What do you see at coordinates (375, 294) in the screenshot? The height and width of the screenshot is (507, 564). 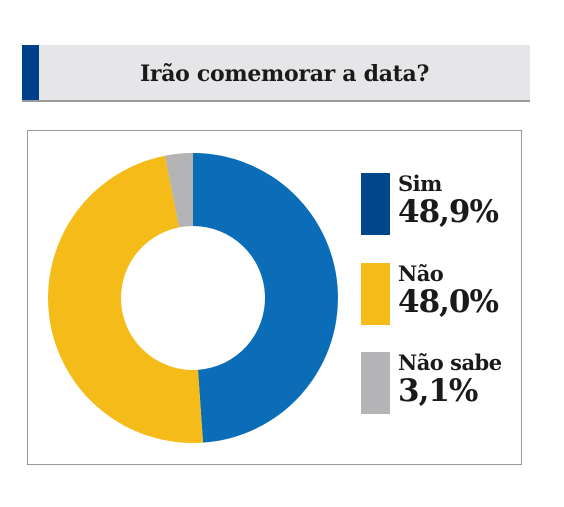 I see `legend-swatch-nao` at bounding box center [375, 294].